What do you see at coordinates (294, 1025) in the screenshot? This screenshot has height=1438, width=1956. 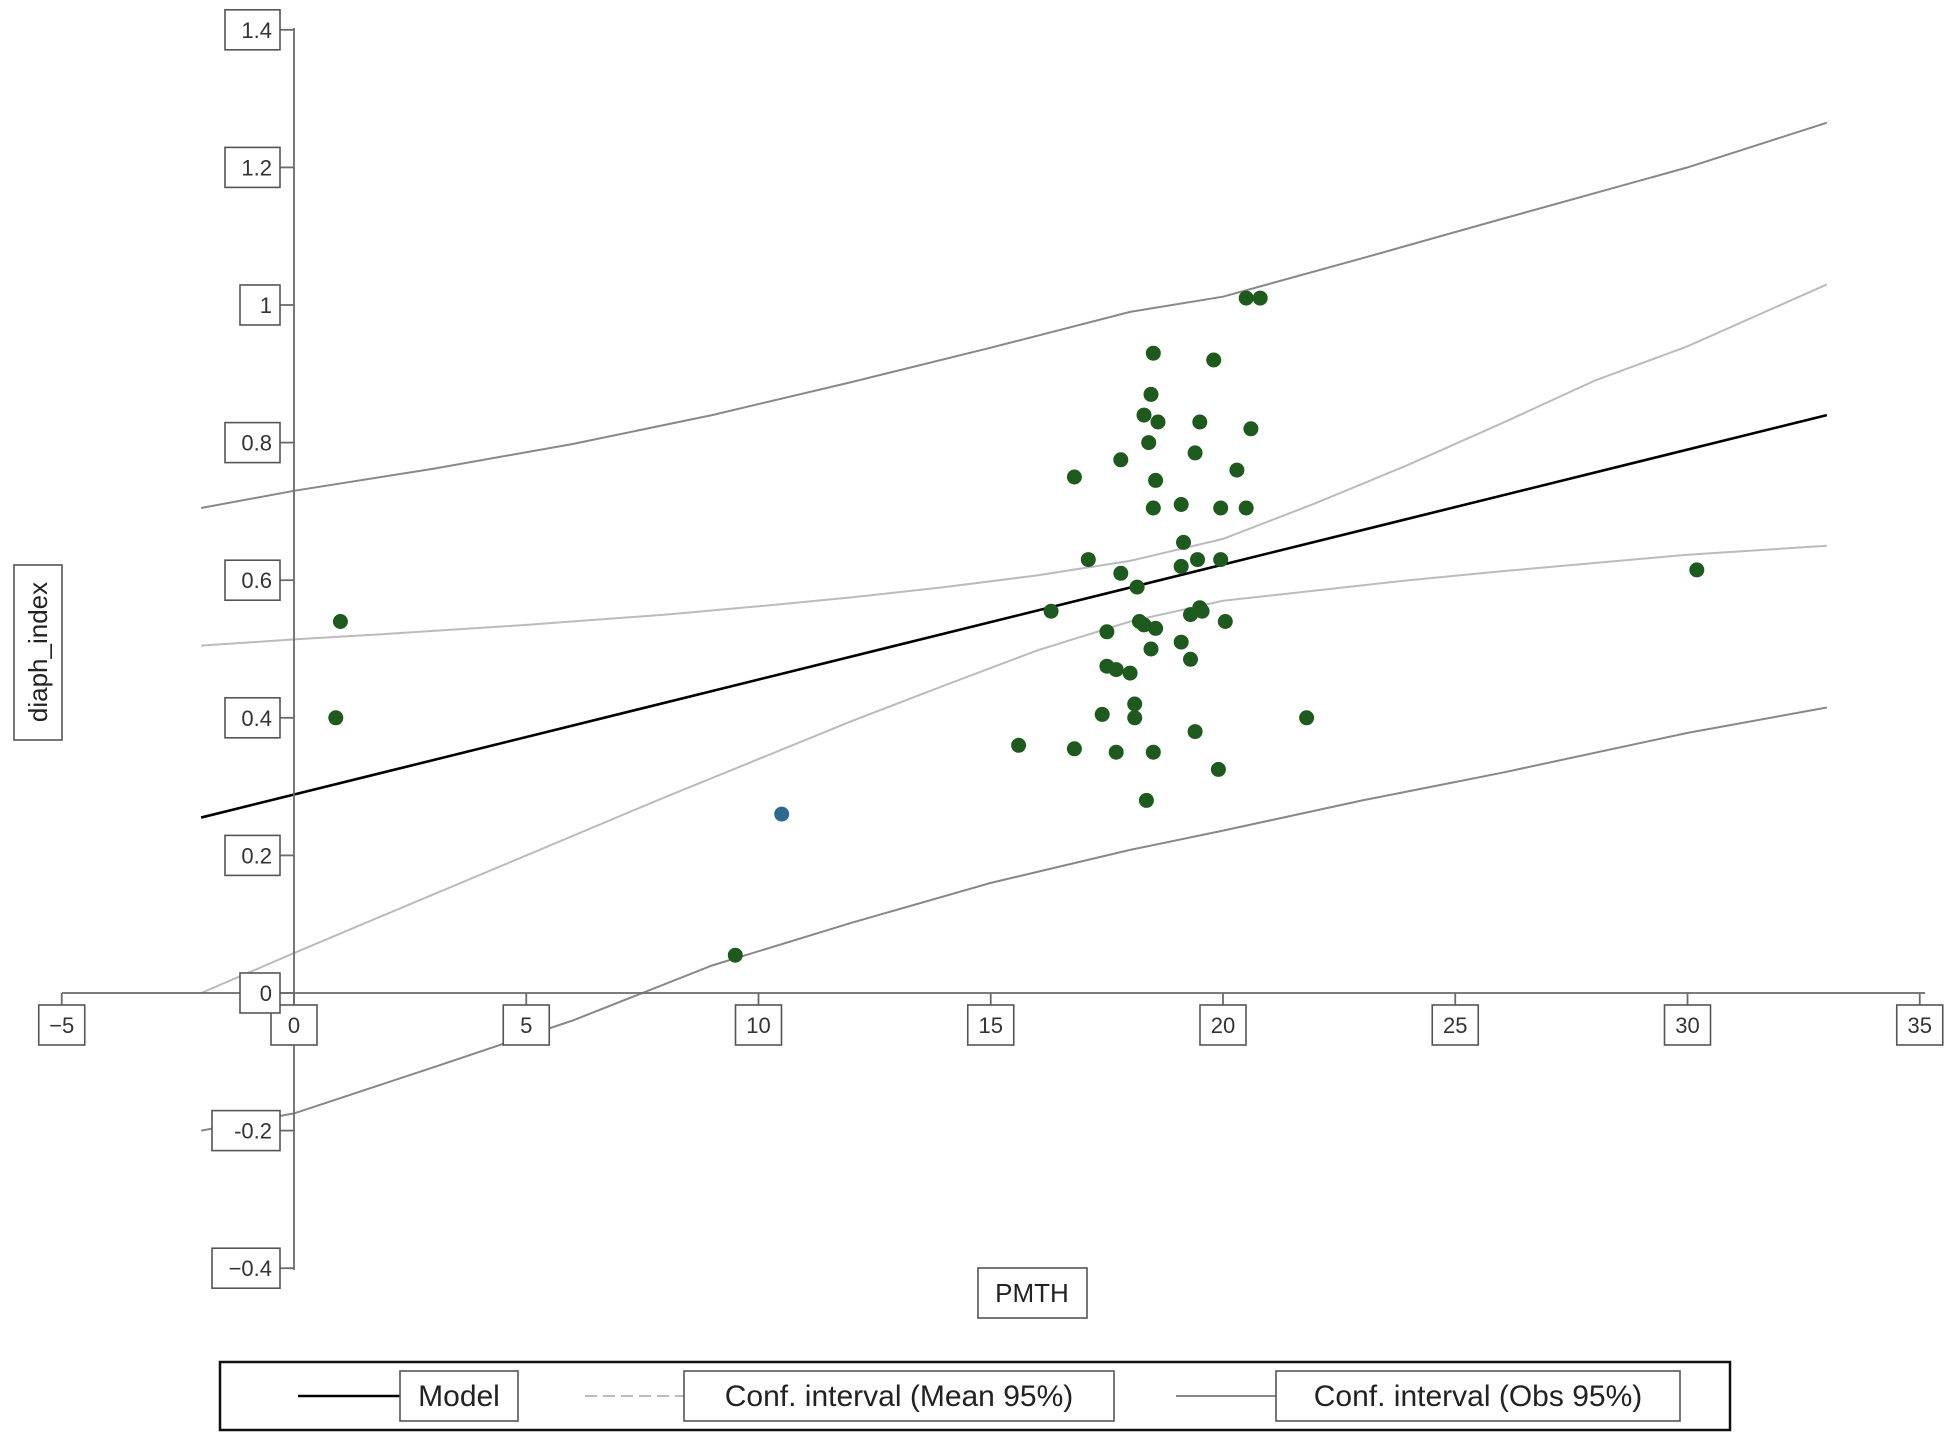 I see `x-tick-label: 0` at bounding box center [294, 1025].